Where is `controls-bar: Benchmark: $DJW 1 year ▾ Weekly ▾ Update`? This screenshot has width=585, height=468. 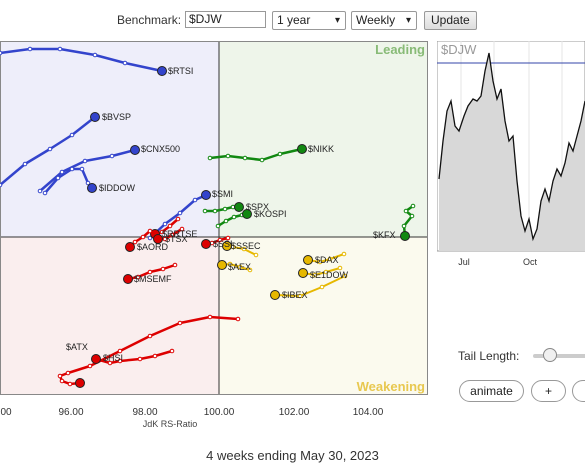
controls-bar: Benchmark: $DJW 1 year ▾ Weekly ▾ Update is located at coordinates (292, 20).